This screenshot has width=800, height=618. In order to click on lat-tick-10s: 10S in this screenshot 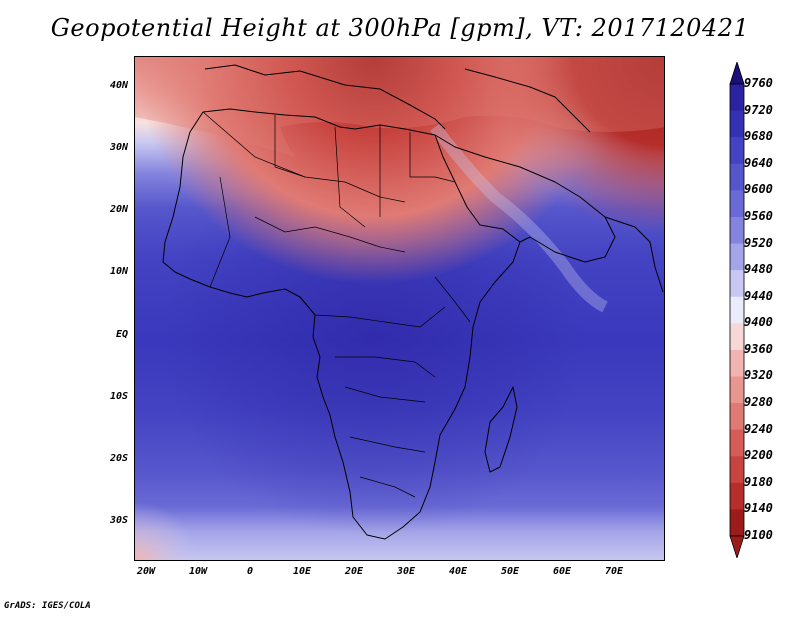, I will do `click(118, 396)`.